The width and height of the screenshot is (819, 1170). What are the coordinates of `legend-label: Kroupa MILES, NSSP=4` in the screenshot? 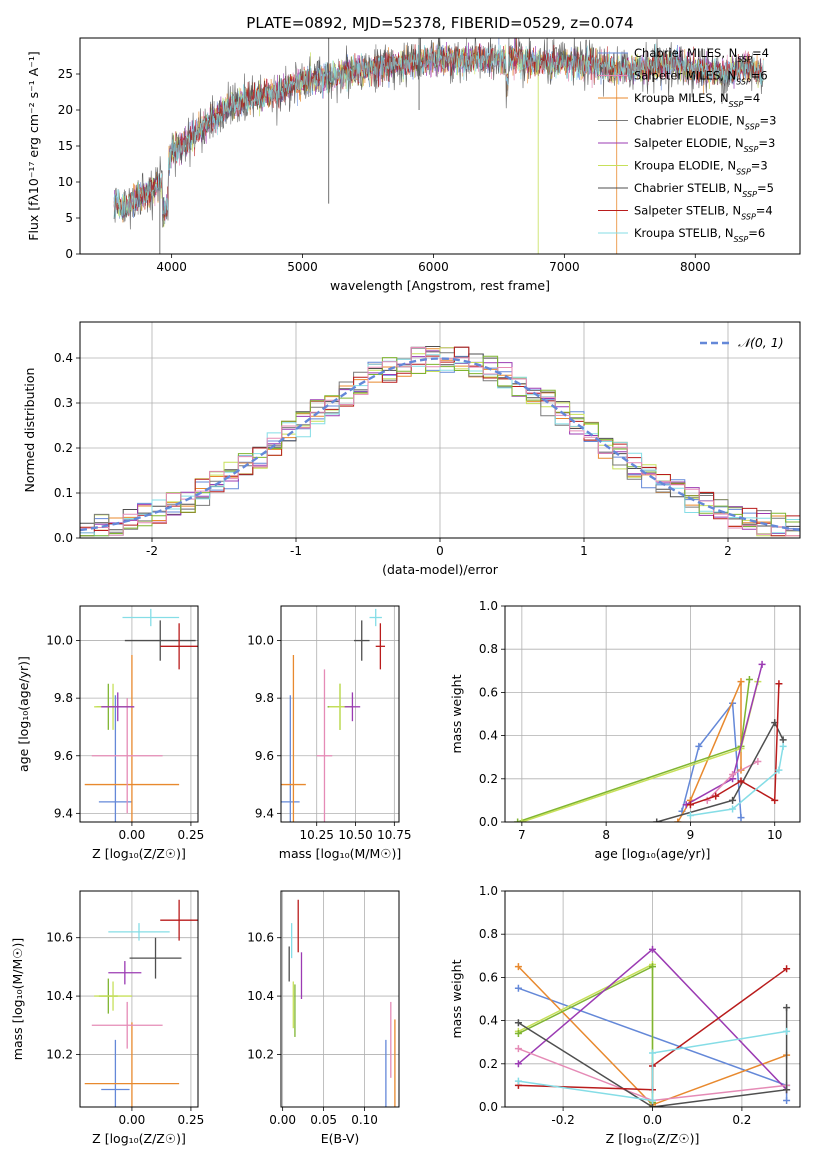 It's located at (697, 100).